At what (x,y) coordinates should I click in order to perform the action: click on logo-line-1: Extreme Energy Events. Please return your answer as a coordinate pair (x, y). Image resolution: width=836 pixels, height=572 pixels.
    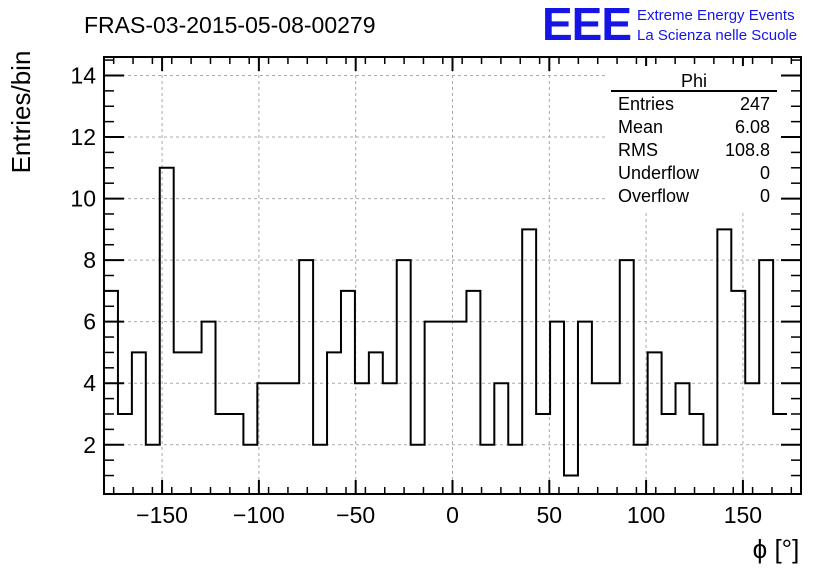
    Looking at the image, I should click on (716, 15).